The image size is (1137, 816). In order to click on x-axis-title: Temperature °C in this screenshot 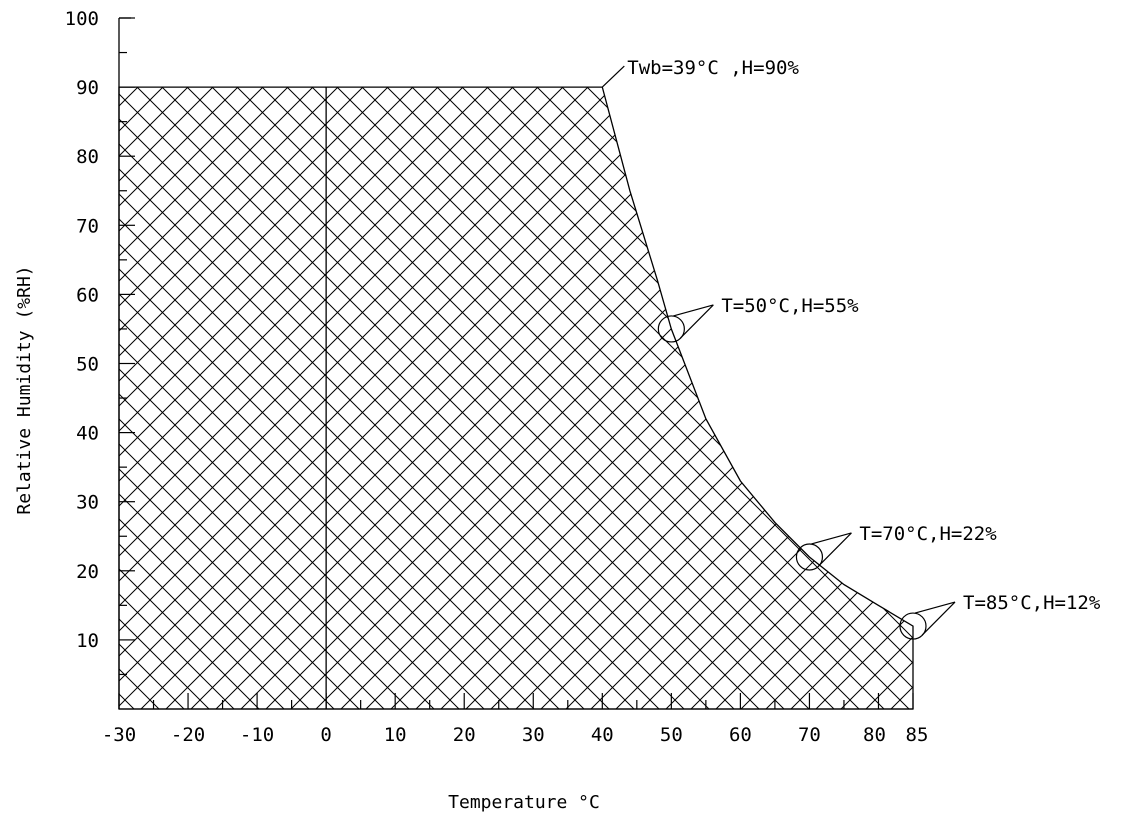, I will do `click(524, 802)`.